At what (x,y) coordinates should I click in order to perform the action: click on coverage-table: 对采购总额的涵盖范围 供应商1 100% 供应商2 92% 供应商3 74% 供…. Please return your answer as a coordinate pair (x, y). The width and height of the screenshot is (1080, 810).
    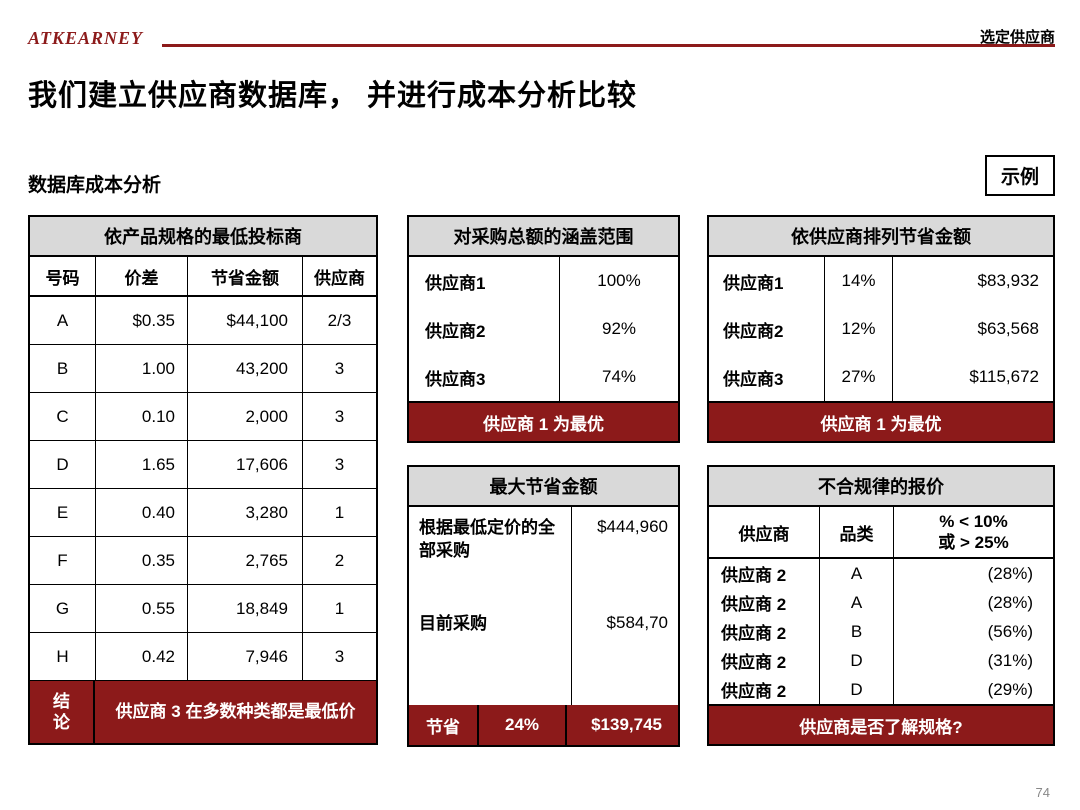
    Looking at the image, I should click on (543, 329).